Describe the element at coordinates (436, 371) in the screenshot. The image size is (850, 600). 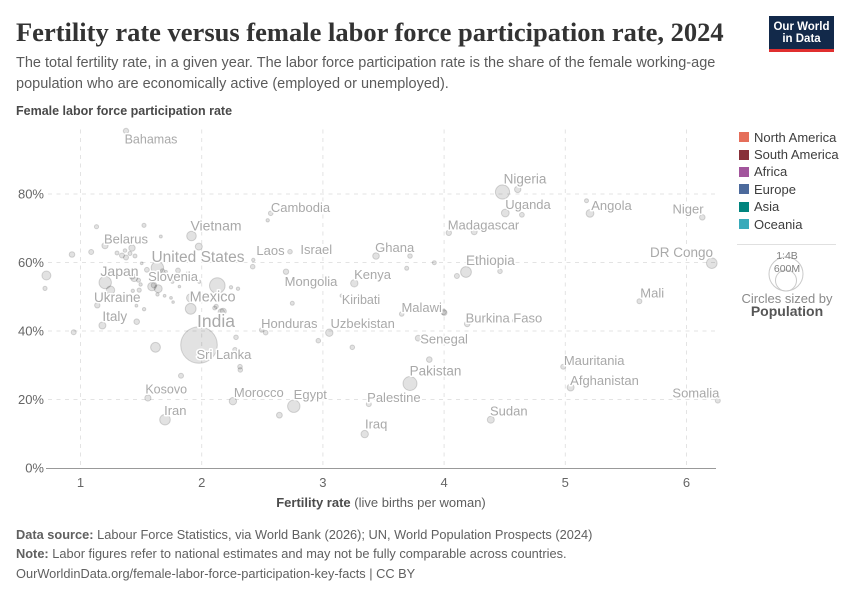
I see `svg-text: Pakistan` at that location.